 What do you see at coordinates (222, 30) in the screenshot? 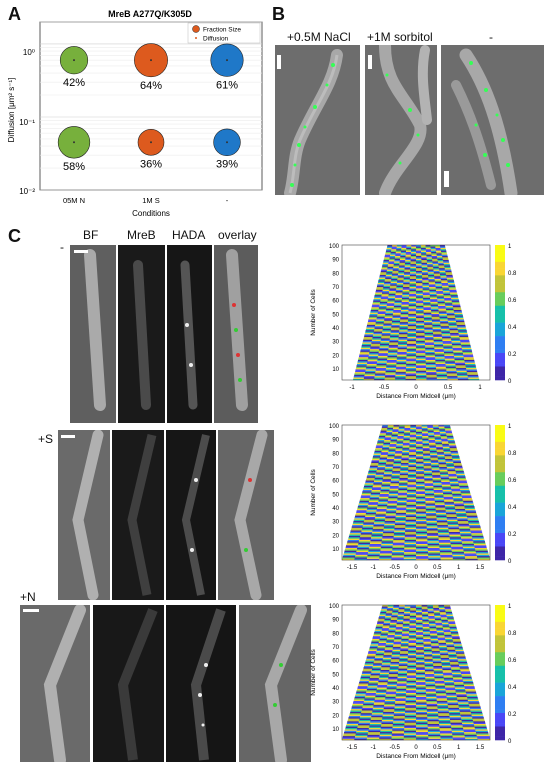
I see `legend-fraction: Fraction Size` at bounding box center [222, 30].